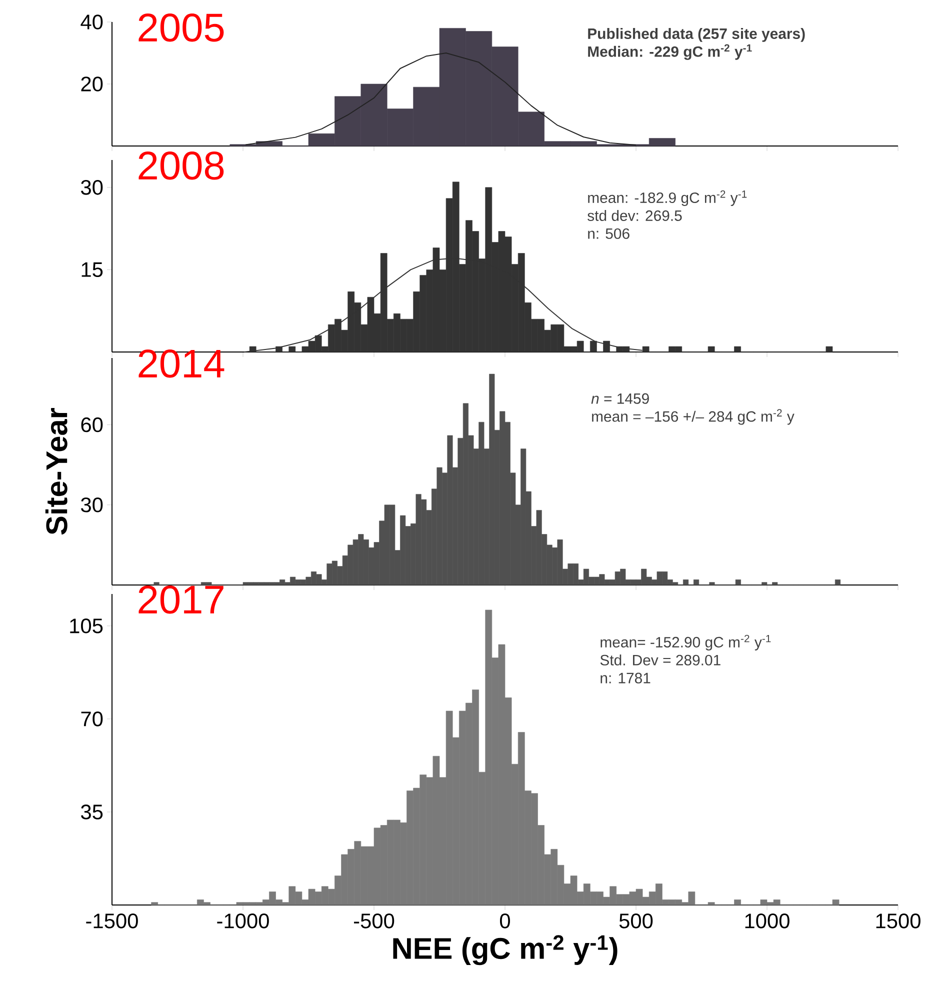 This screenshot has height=995, width=933. What do you see at coordinates (181, 600) in the screenshot?
I see `chart-title: 2017` at bounding box center [181, 600].